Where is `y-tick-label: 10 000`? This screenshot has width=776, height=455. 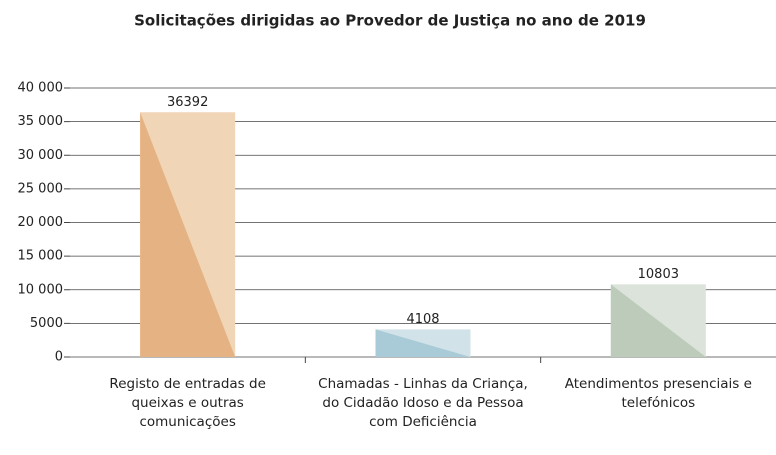 y-tick-label: 10 000 is located at coordinates (41, 289).